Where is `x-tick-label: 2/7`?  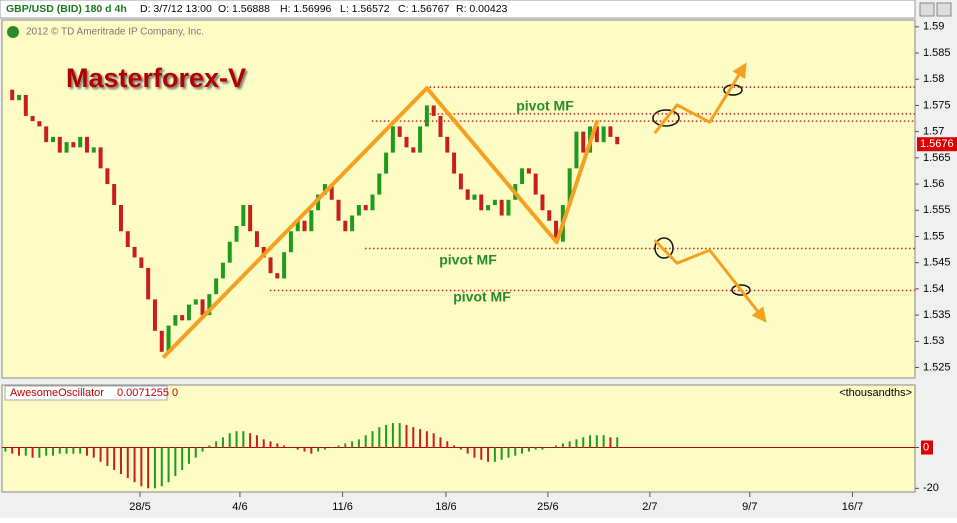 x-tick-label: 2/7 is located at coordinates (649, 507).